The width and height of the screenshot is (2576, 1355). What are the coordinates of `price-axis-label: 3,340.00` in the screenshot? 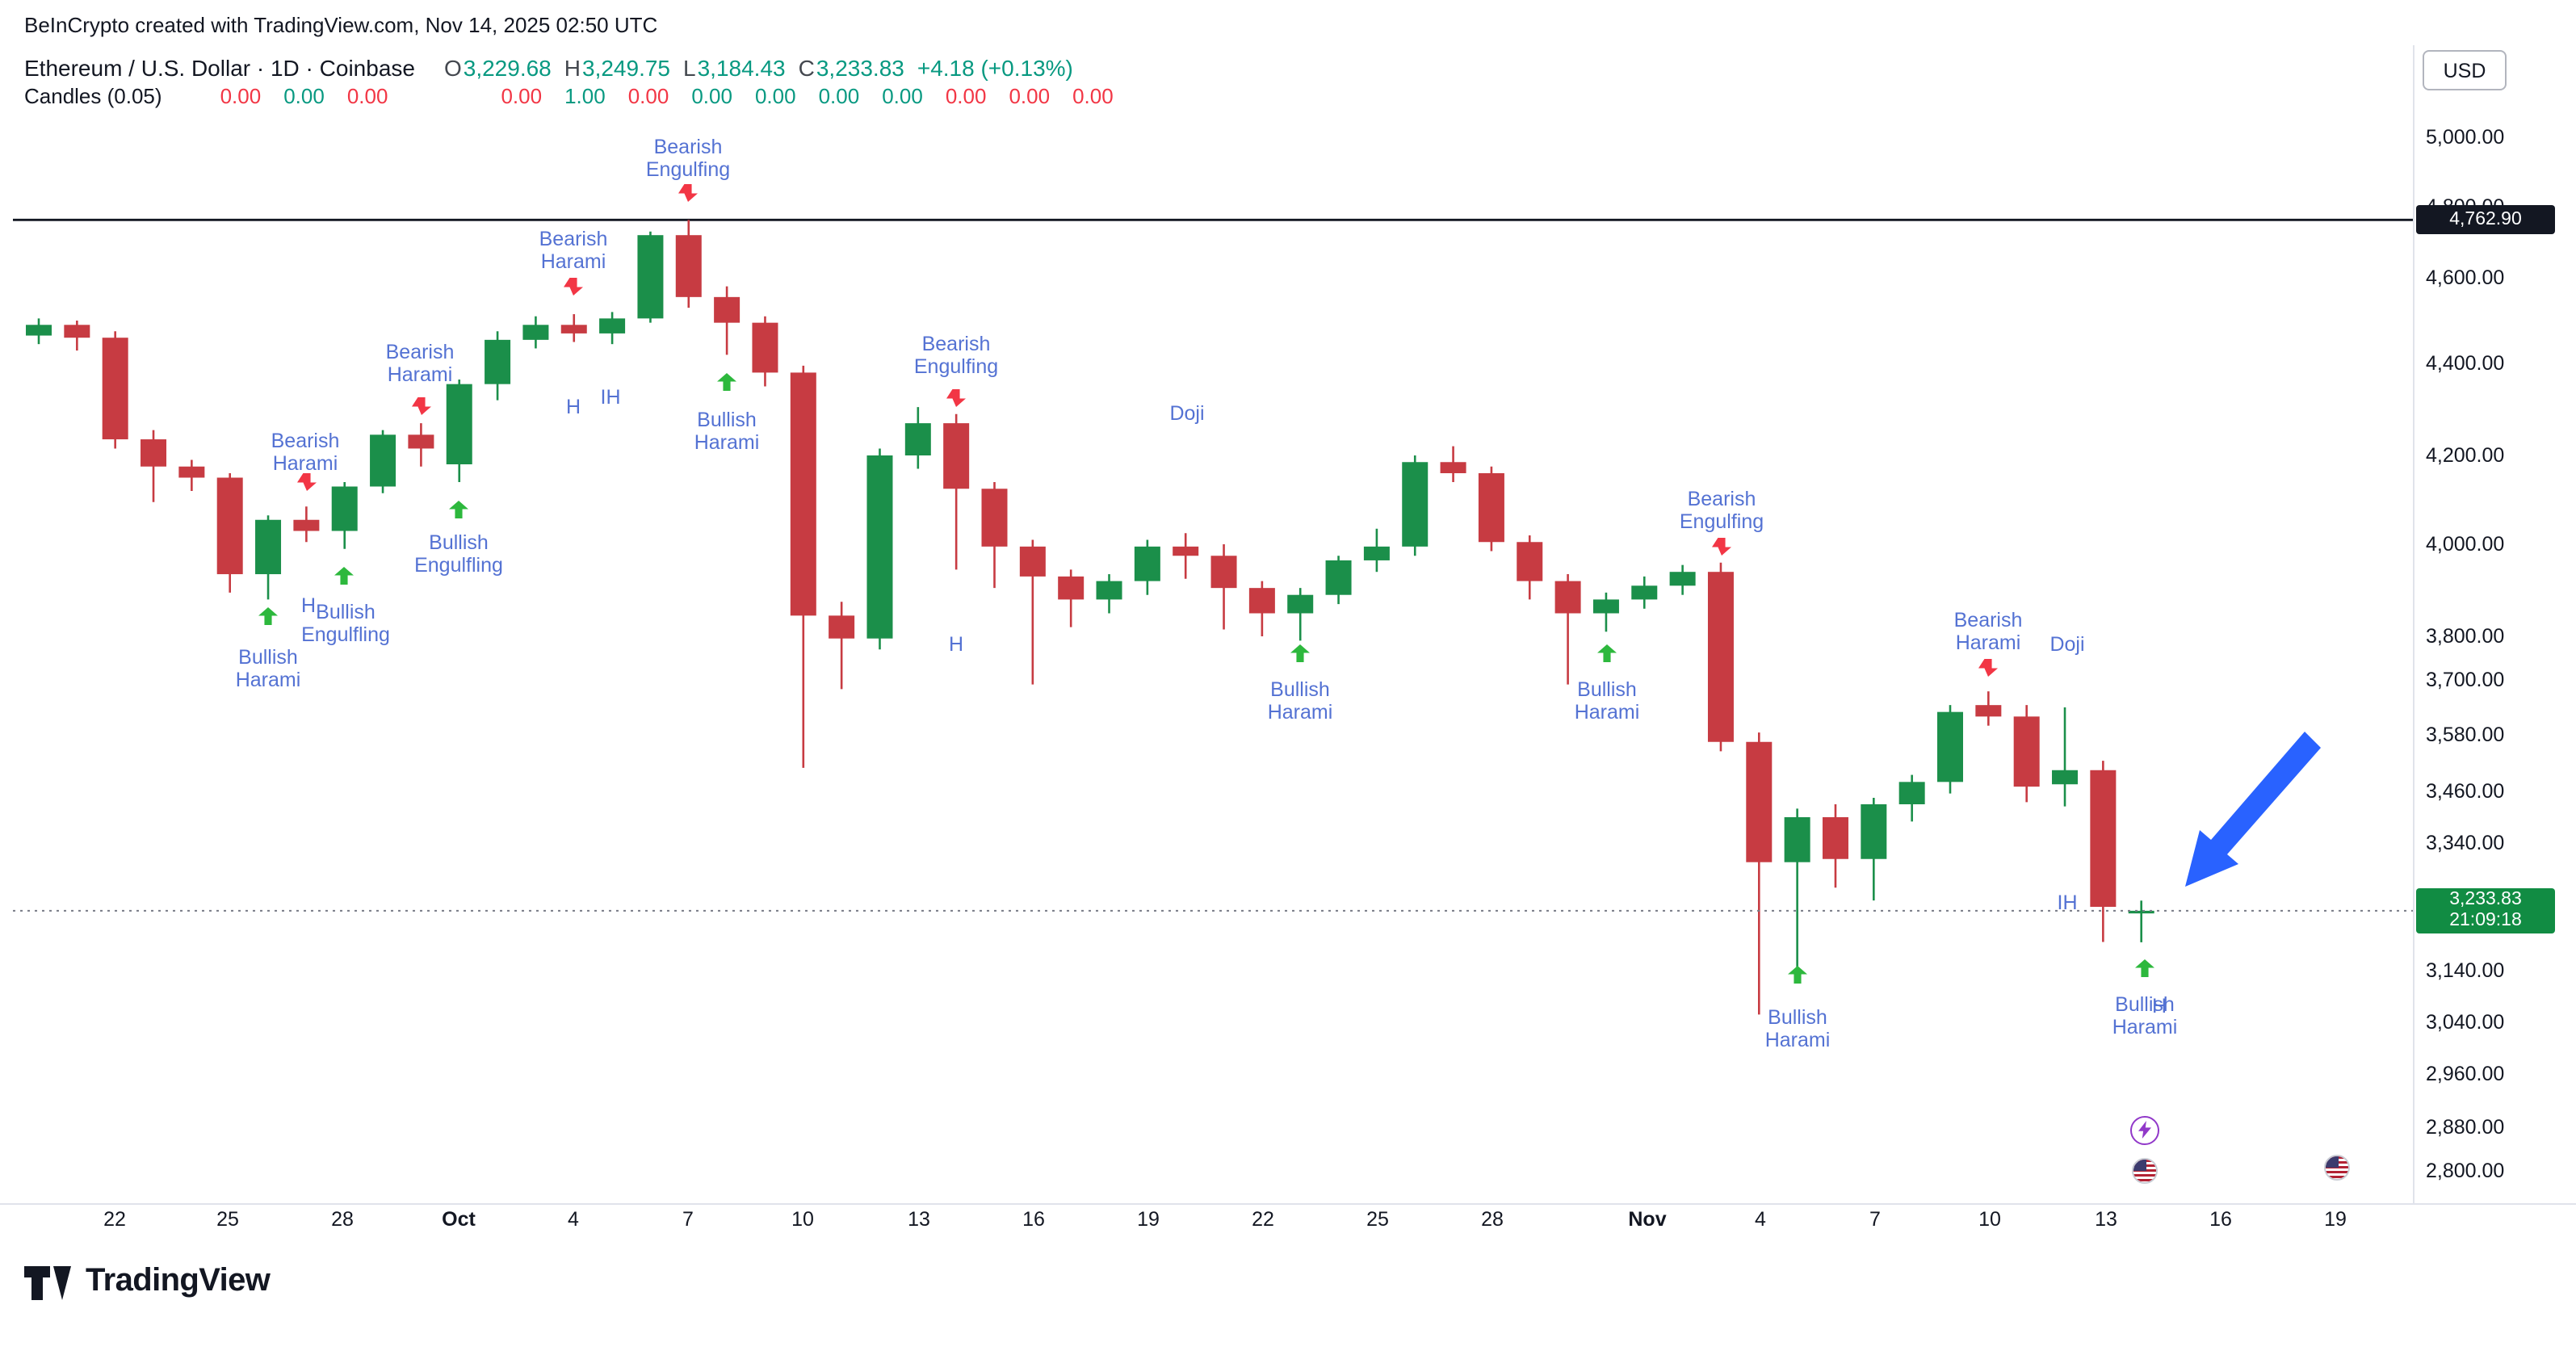 It's located at (2465, 843).